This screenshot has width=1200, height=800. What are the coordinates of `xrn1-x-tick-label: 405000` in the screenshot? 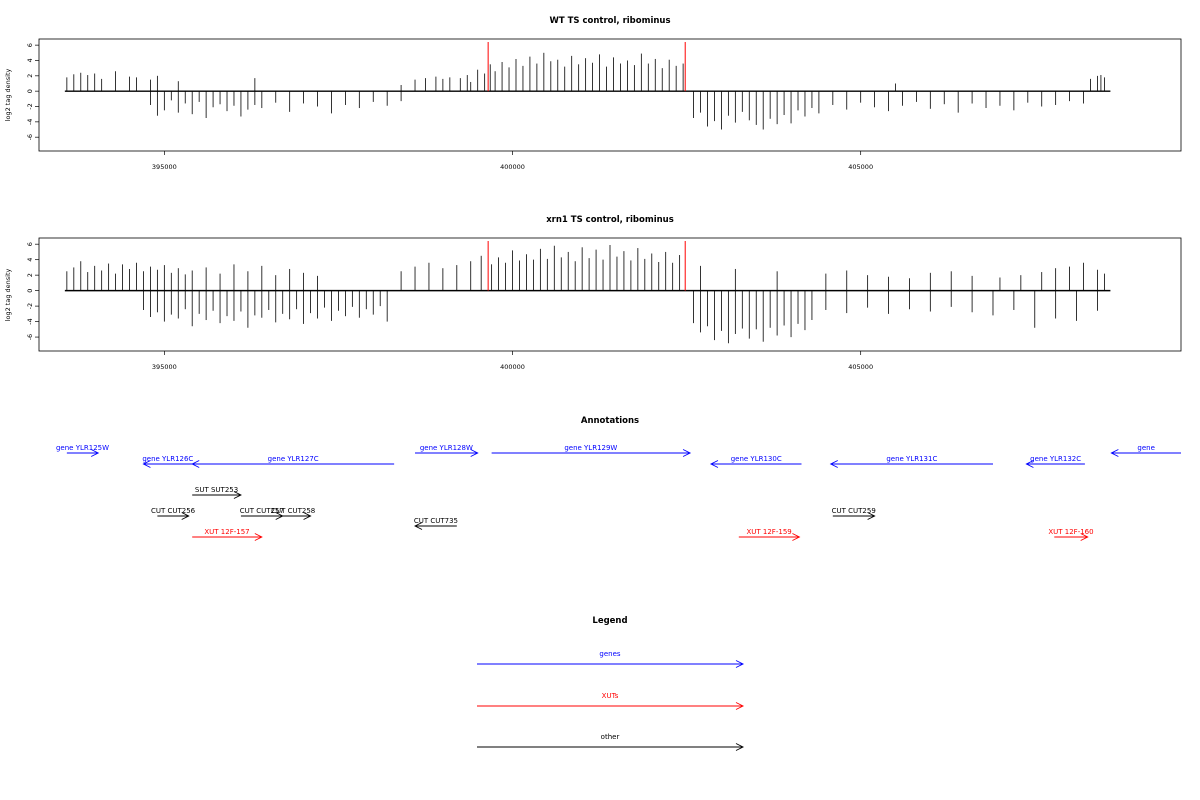 It's located at (860, 367).